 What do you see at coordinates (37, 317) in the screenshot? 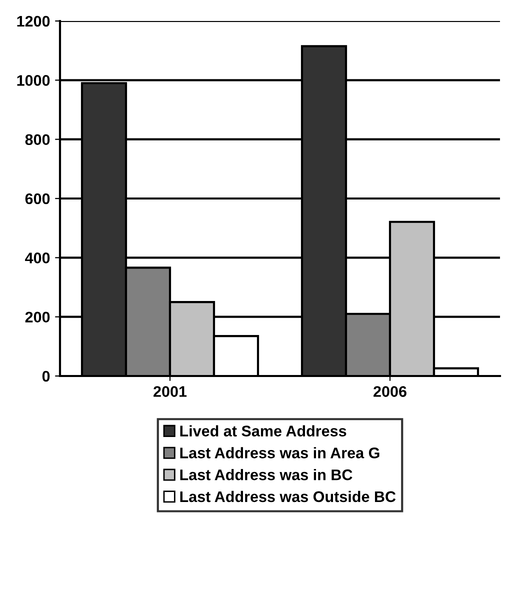
I see `y-tick-label: 200` at bounding box center [37, 317].